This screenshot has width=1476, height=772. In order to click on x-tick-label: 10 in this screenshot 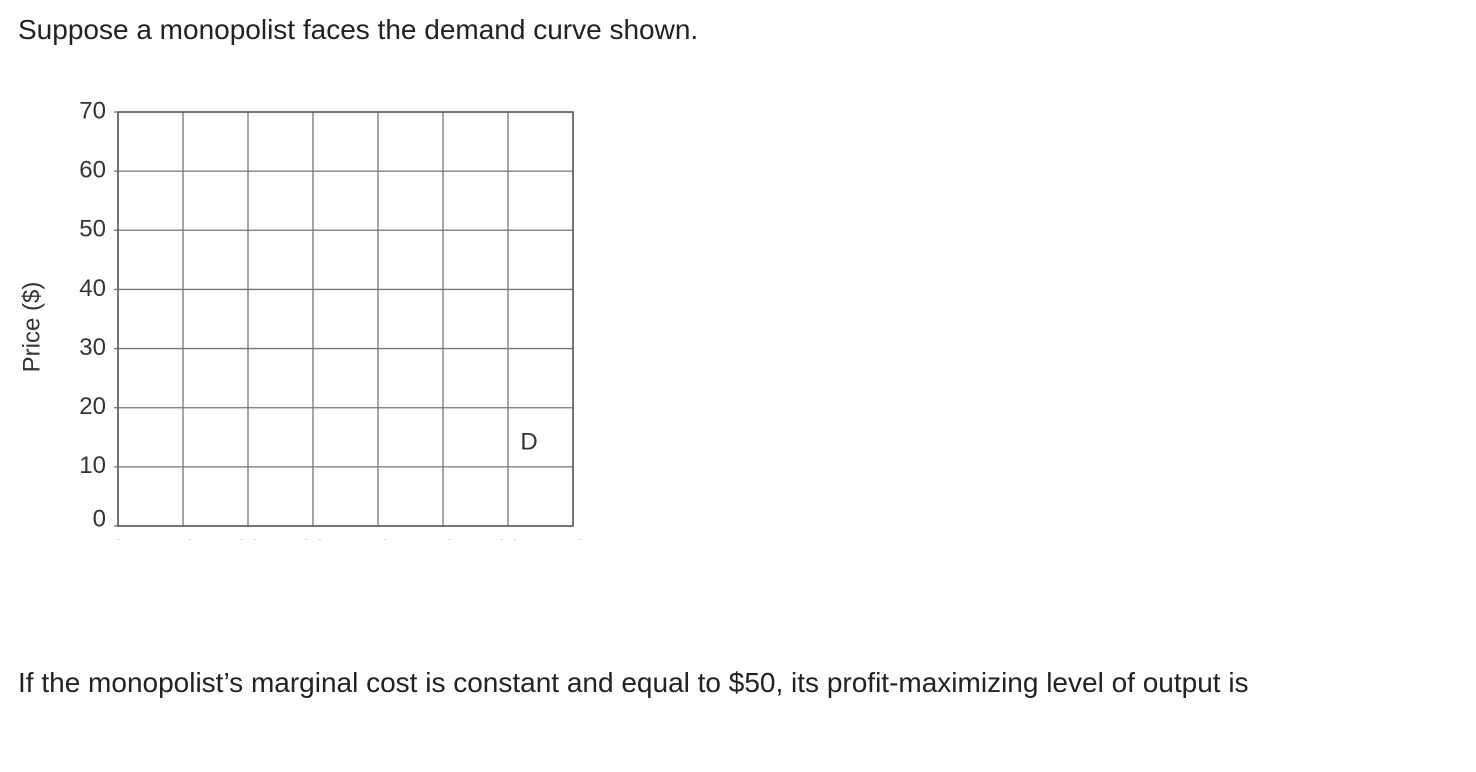, I will do `click(183, 537)`.